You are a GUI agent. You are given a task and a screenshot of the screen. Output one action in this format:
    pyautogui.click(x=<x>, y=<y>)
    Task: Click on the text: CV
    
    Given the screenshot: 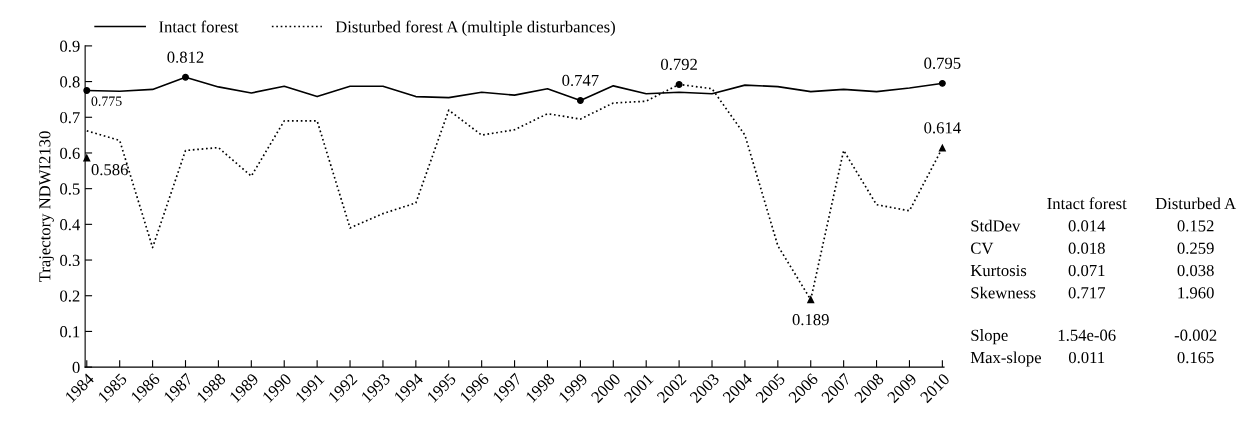 What is the action you would take?
    pyautogui.click(x=982, y=248)
    